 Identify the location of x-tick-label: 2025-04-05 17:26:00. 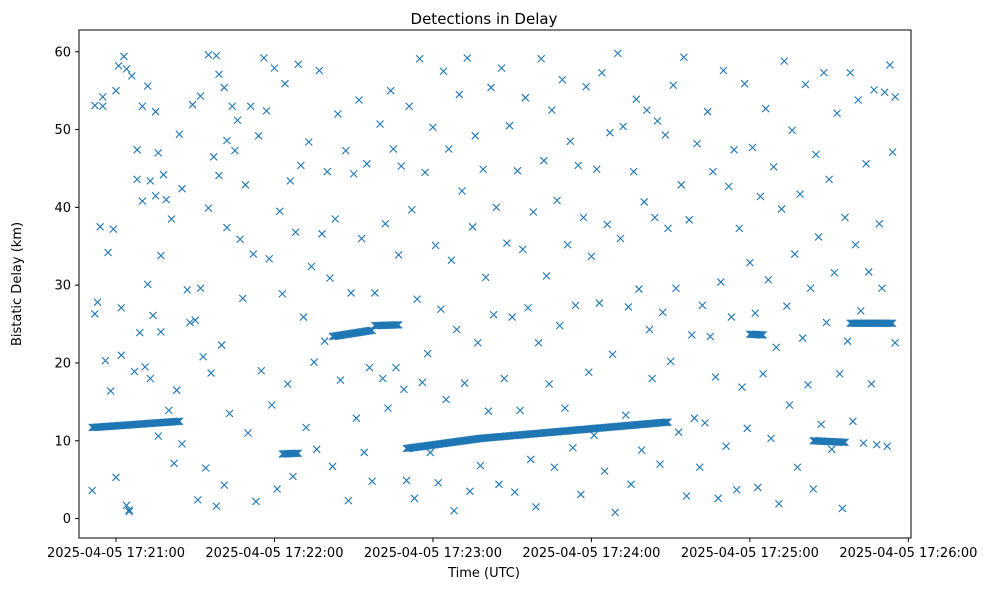
(908, 553).